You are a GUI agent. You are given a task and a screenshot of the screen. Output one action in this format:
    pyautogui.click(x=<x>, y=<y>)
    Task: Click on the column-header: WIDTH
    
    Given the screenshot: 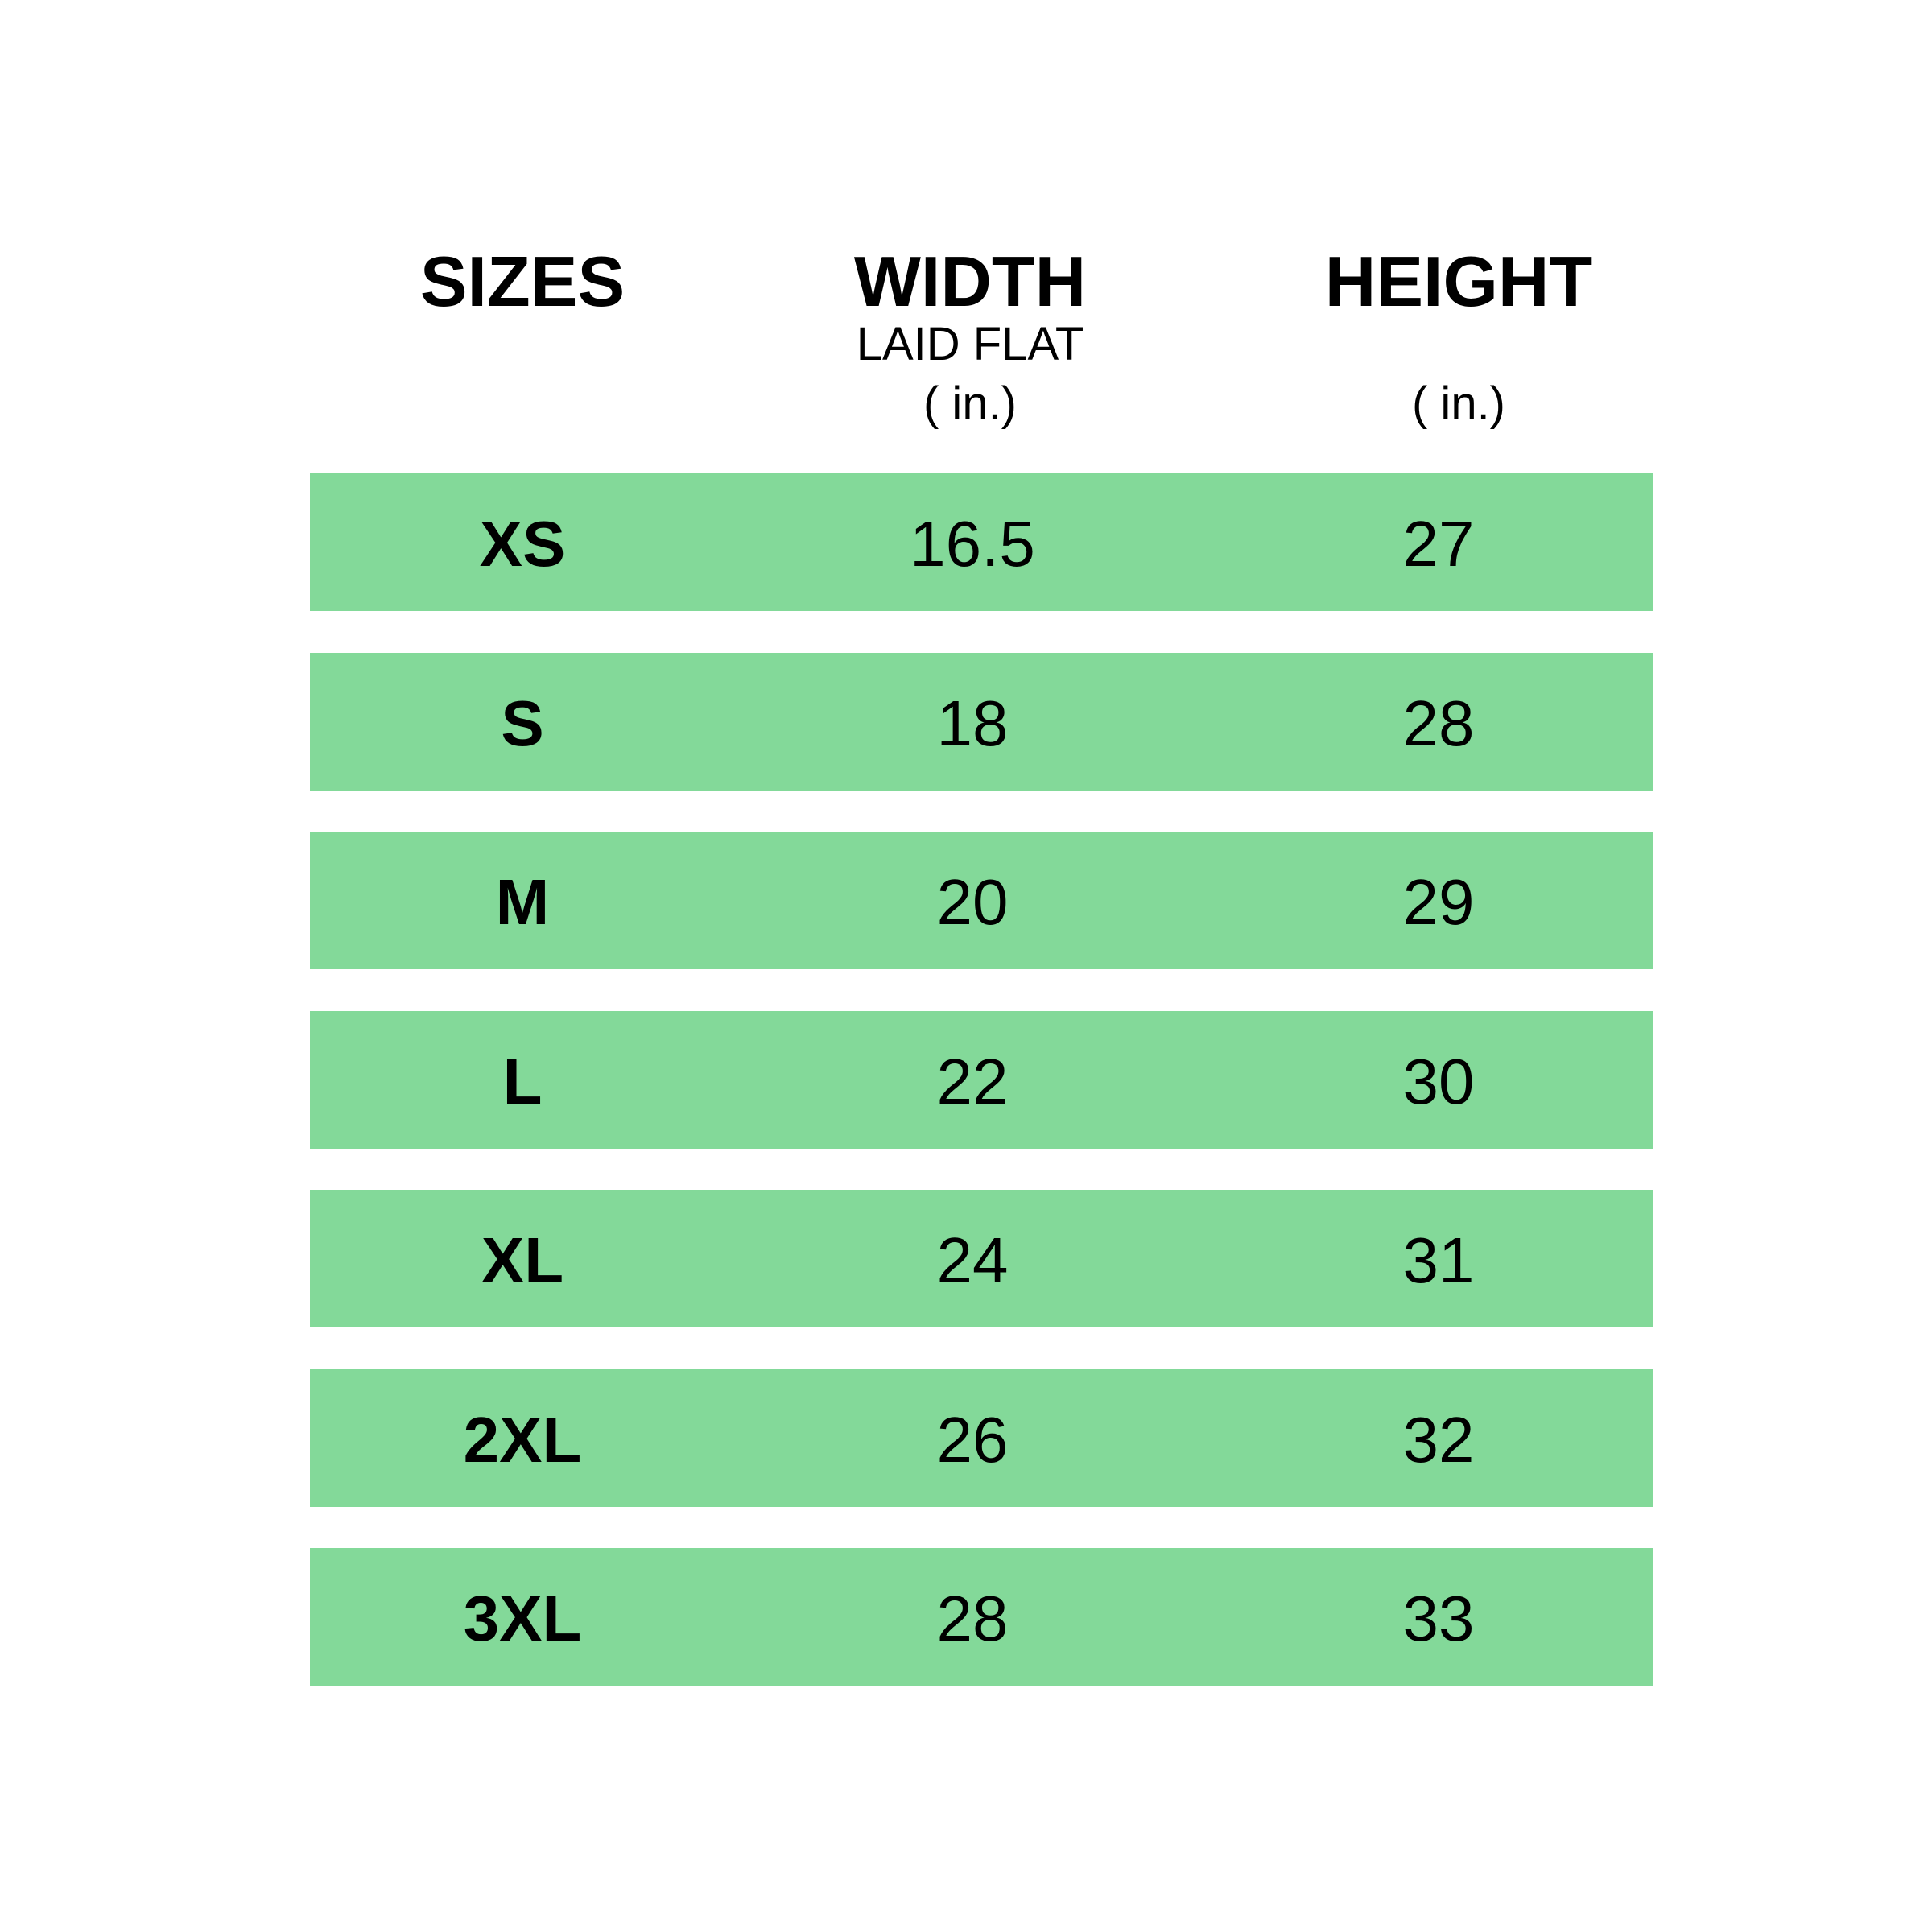 What is the action you would take?
    pyautogui.click(x=970, y=281)
    